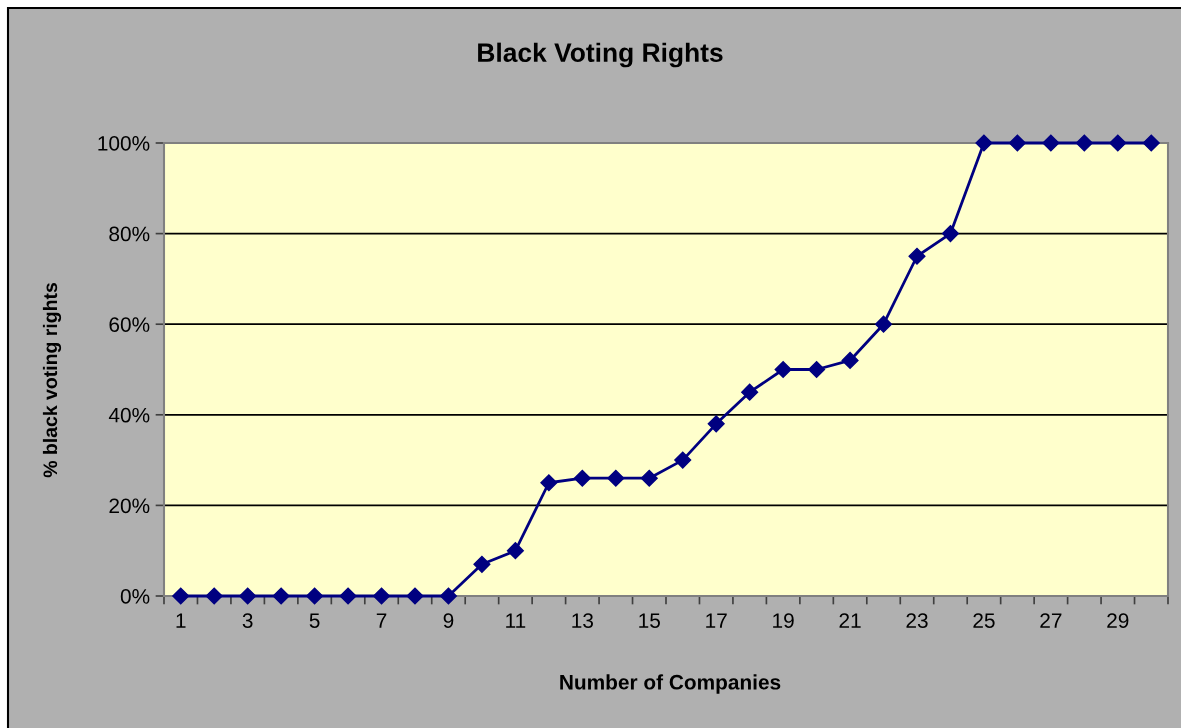 The width and height of the screenshot is (1181, 728). I want to click on y-tick-label: 0%, so click(135, 596).